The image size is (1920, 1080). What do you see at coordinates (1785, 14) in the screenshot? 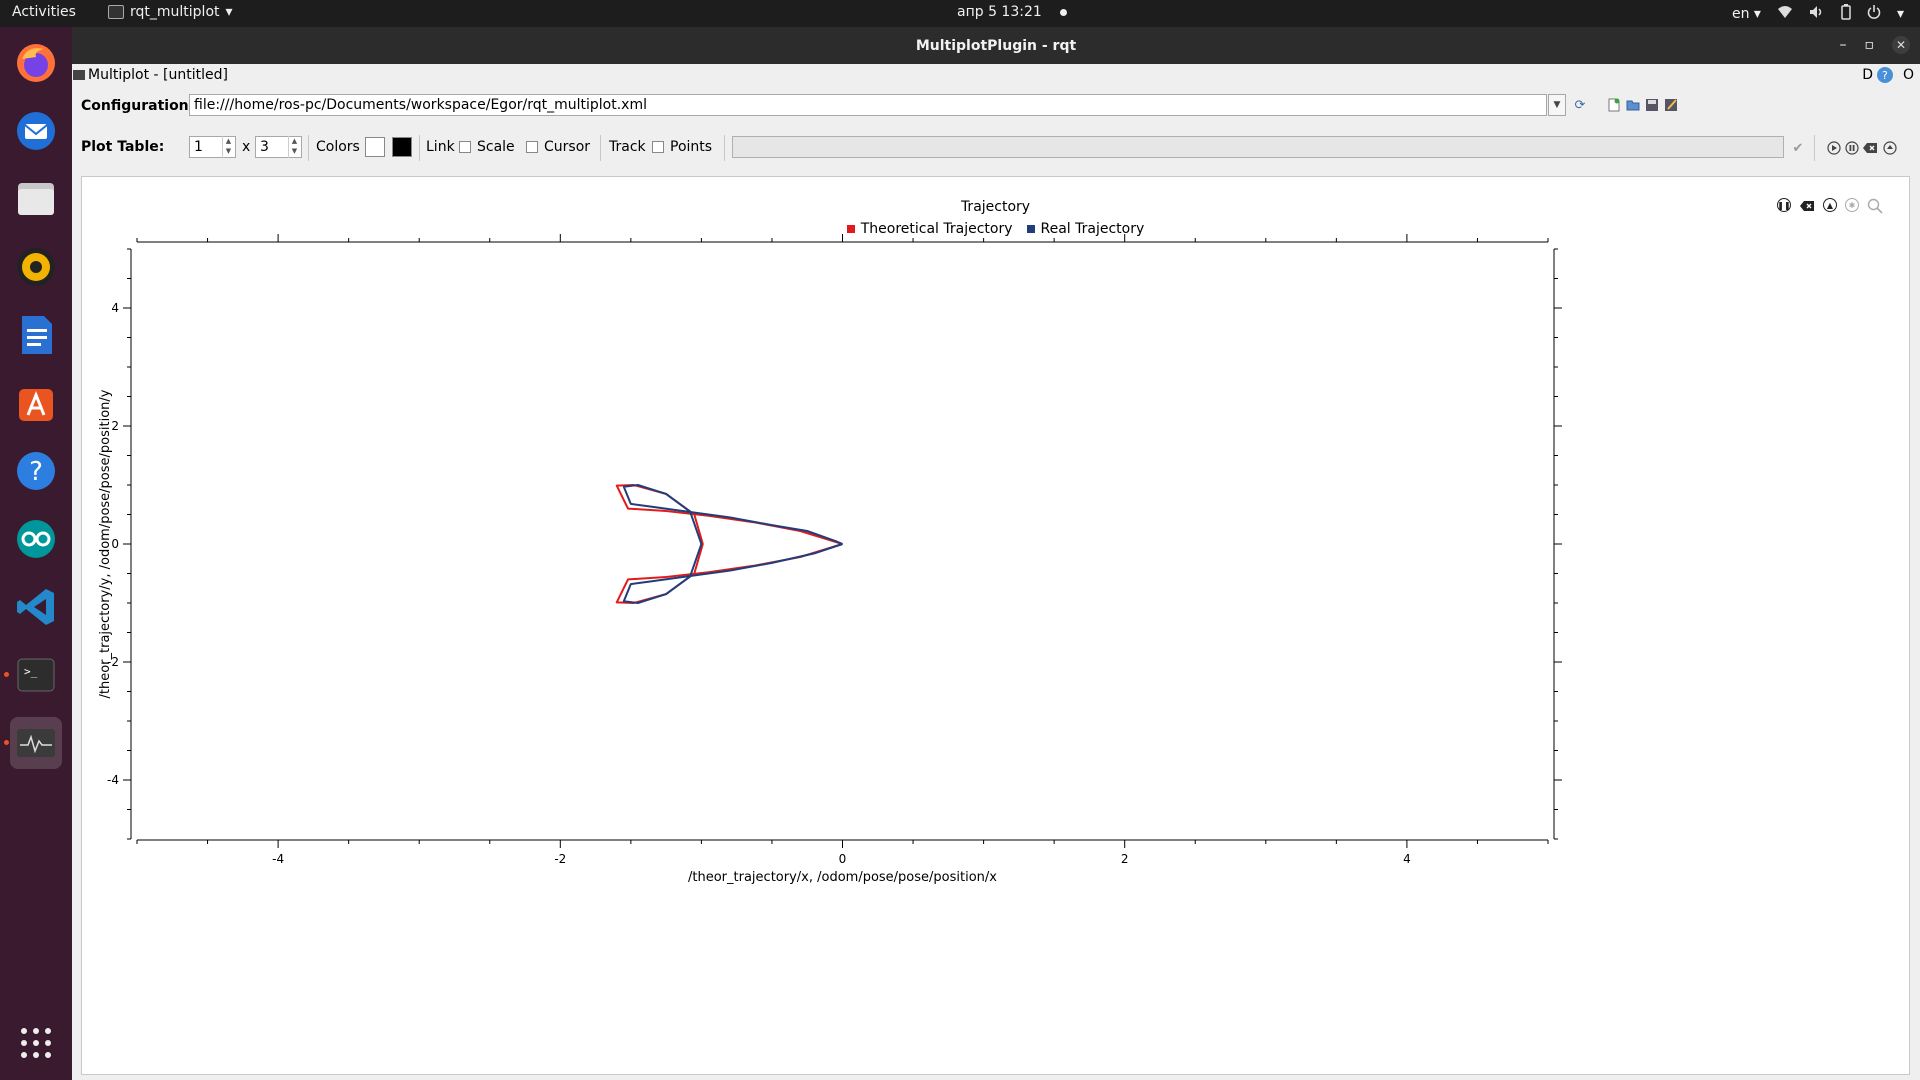
I see `network-icon` at bounding box center [1785, 14].